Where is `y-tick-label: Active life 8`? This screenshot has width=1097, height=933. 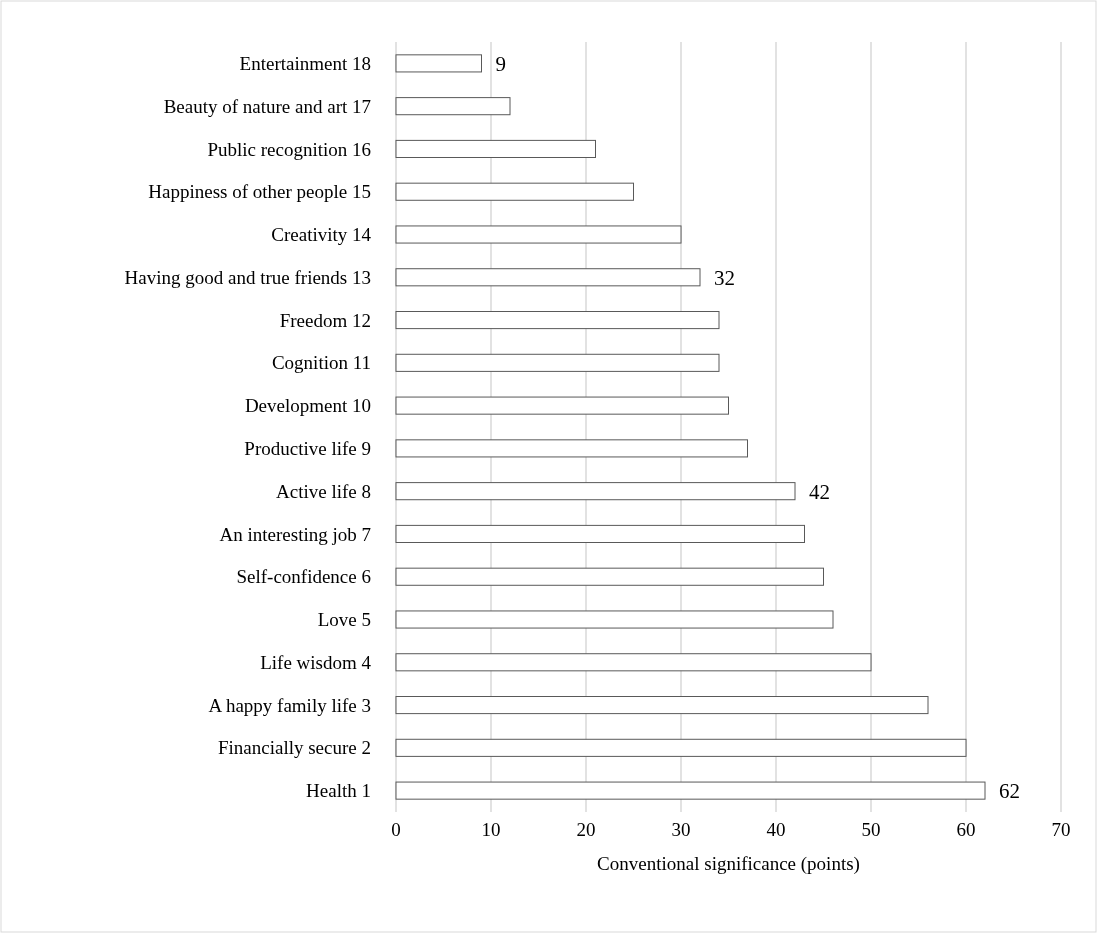 y-tick-label: Active life 8 is located at coordinates (323, 491).